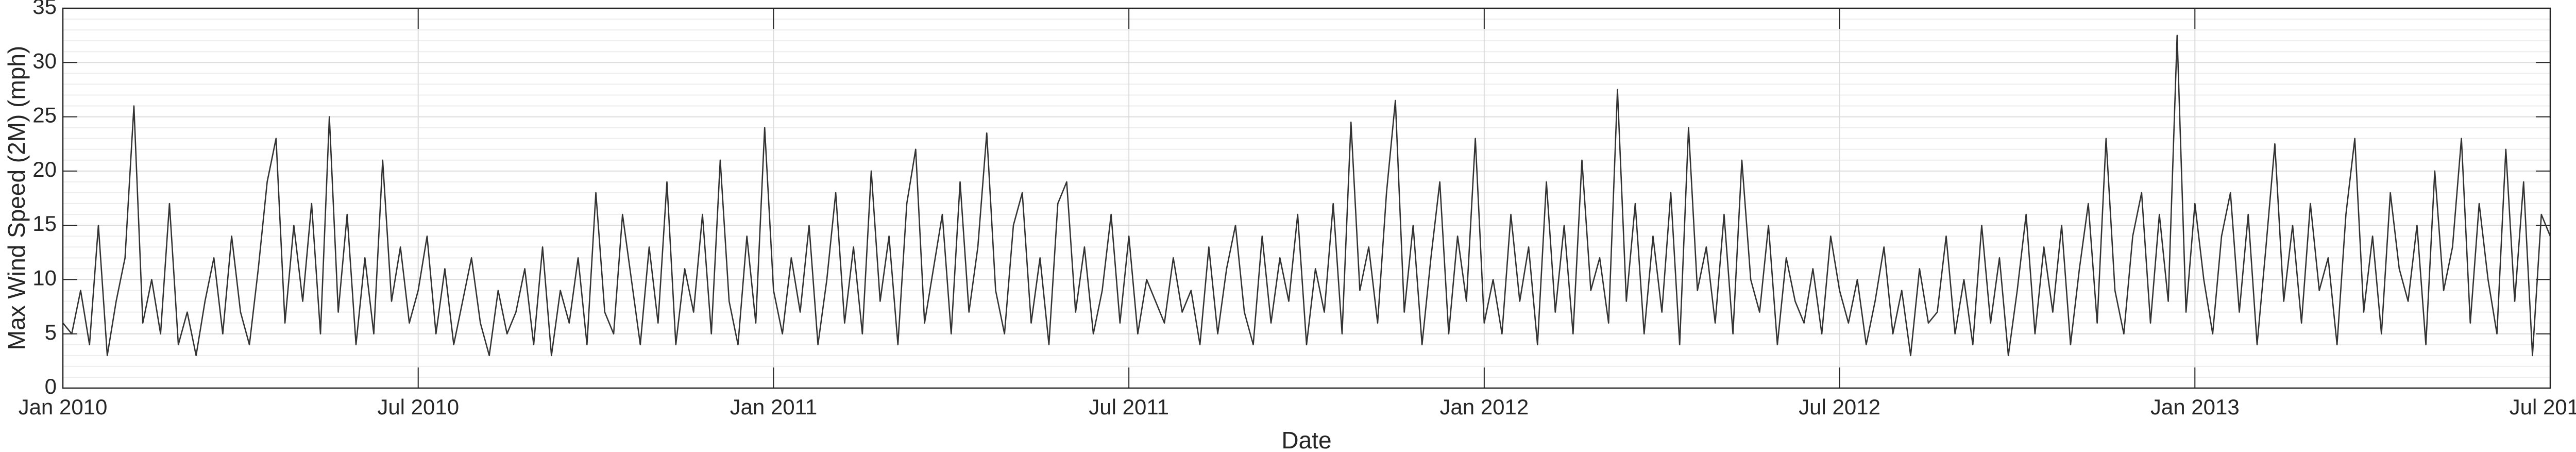 The width and height of the screenshot is (2576, 452). Describe the element at coordinates (2543, 407) in the screenshot. I see `x-tick-label: Jul 2013` at that location.